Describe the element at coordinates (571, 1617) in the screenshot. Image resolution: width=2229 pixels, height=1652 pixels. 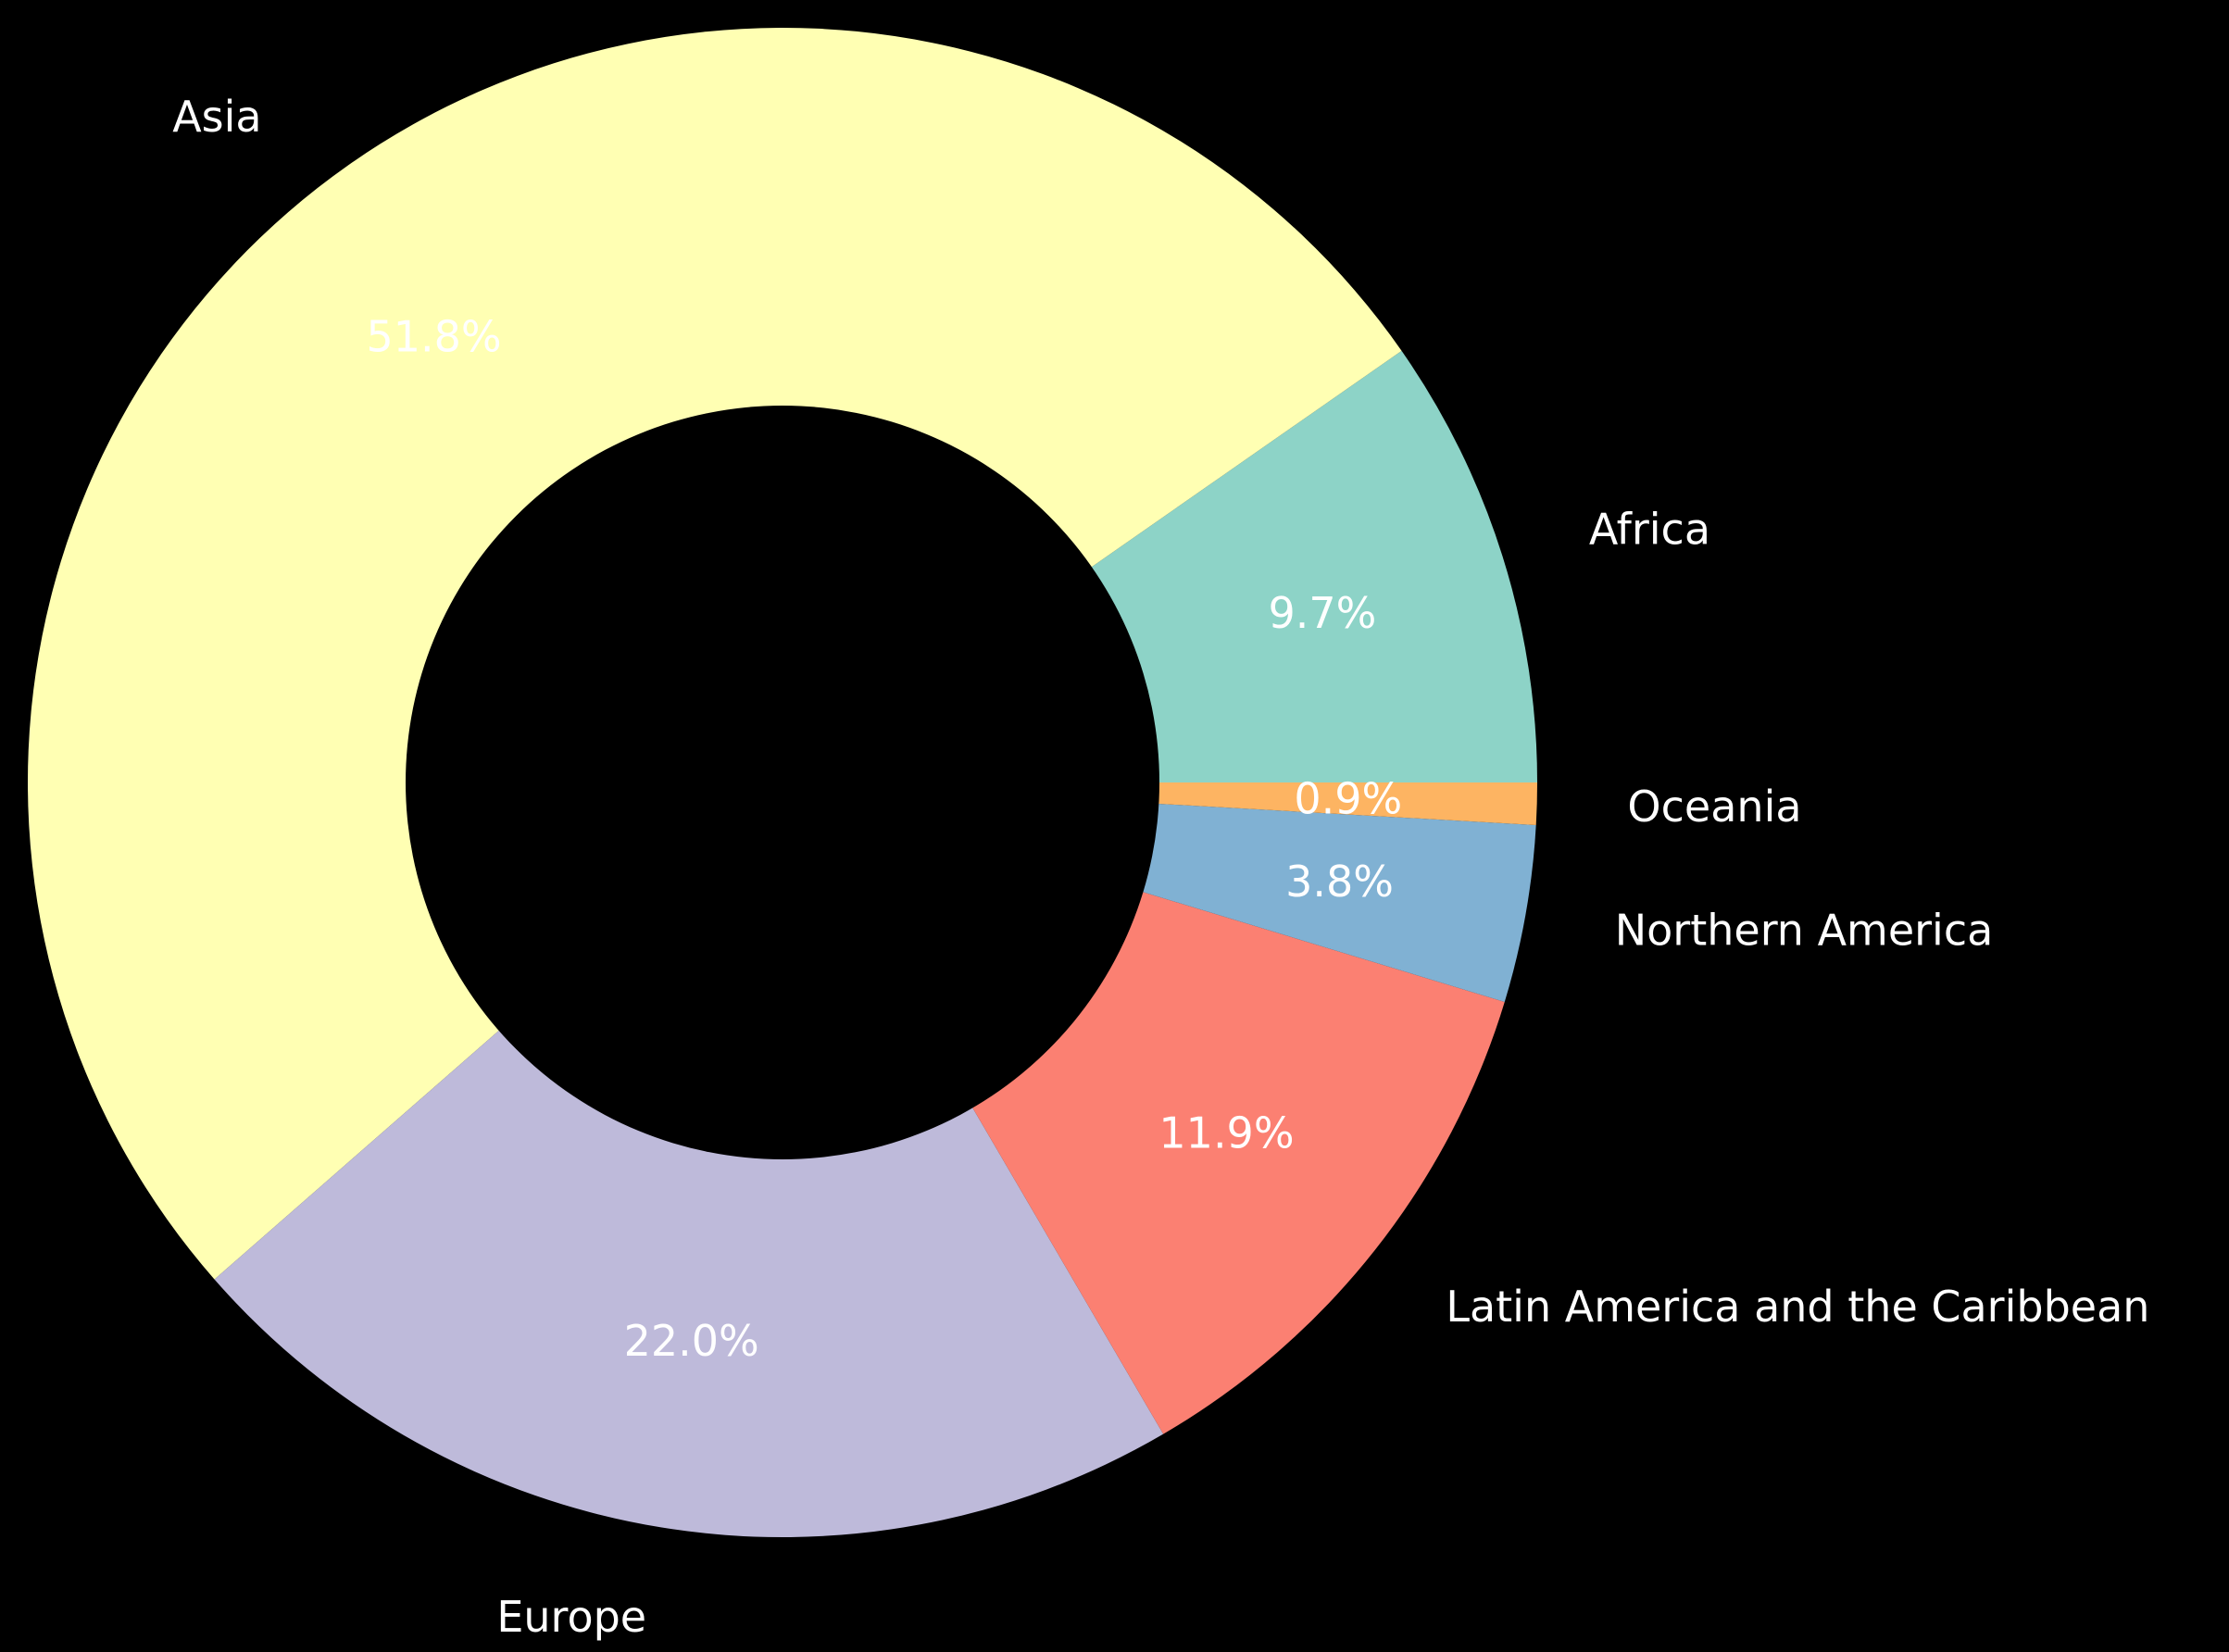
I see `category-label-europe: Europe` at that location.